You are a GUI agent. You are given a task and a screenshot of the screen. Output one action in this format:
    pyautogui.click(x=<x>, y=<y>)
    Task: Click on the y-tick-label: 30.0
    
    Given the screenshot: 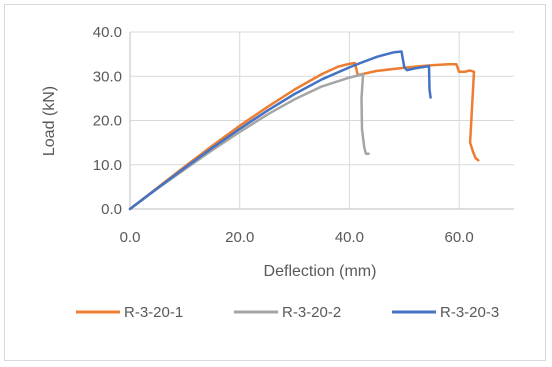 What is the action you would take?
    pyautogui.click(x=107, y=76)
    